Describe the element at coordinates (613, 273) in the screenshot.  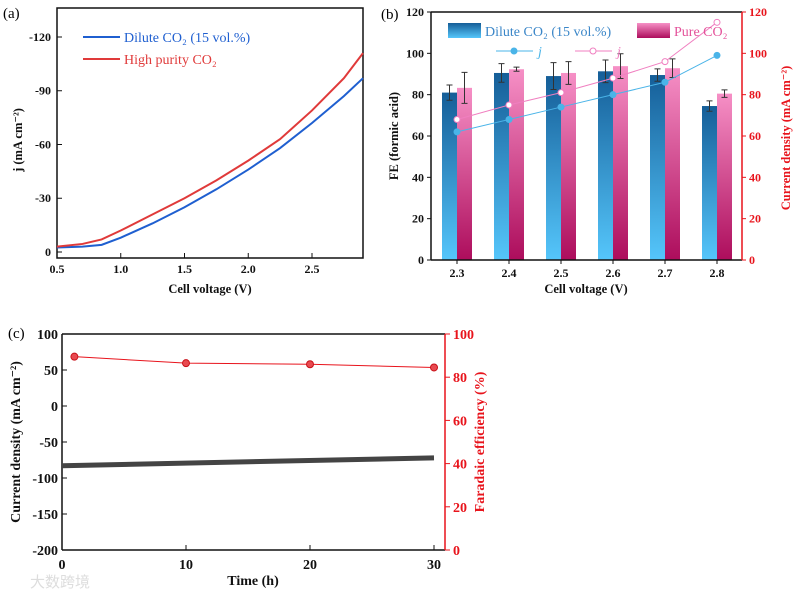
I see `x-tick-label: 2.6` at that location.